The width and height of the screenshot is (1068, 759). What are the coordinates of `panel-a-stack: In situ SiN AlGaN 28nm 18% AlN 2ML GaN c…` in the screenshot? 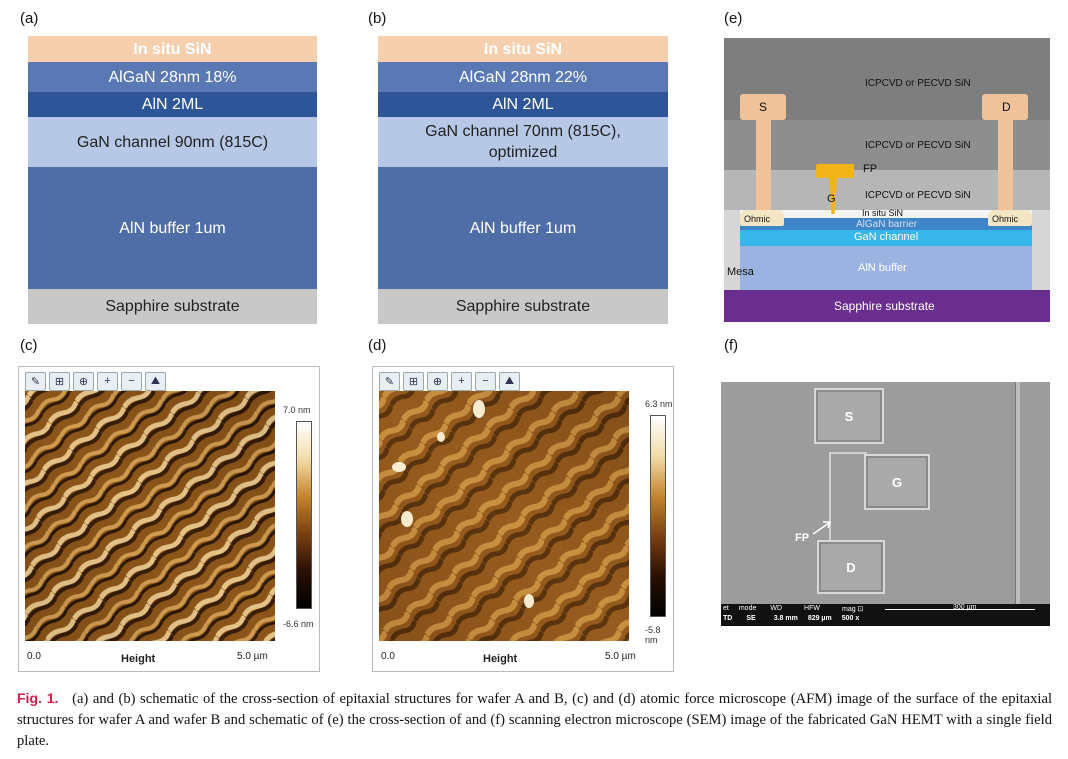 It's located at (172, 180).